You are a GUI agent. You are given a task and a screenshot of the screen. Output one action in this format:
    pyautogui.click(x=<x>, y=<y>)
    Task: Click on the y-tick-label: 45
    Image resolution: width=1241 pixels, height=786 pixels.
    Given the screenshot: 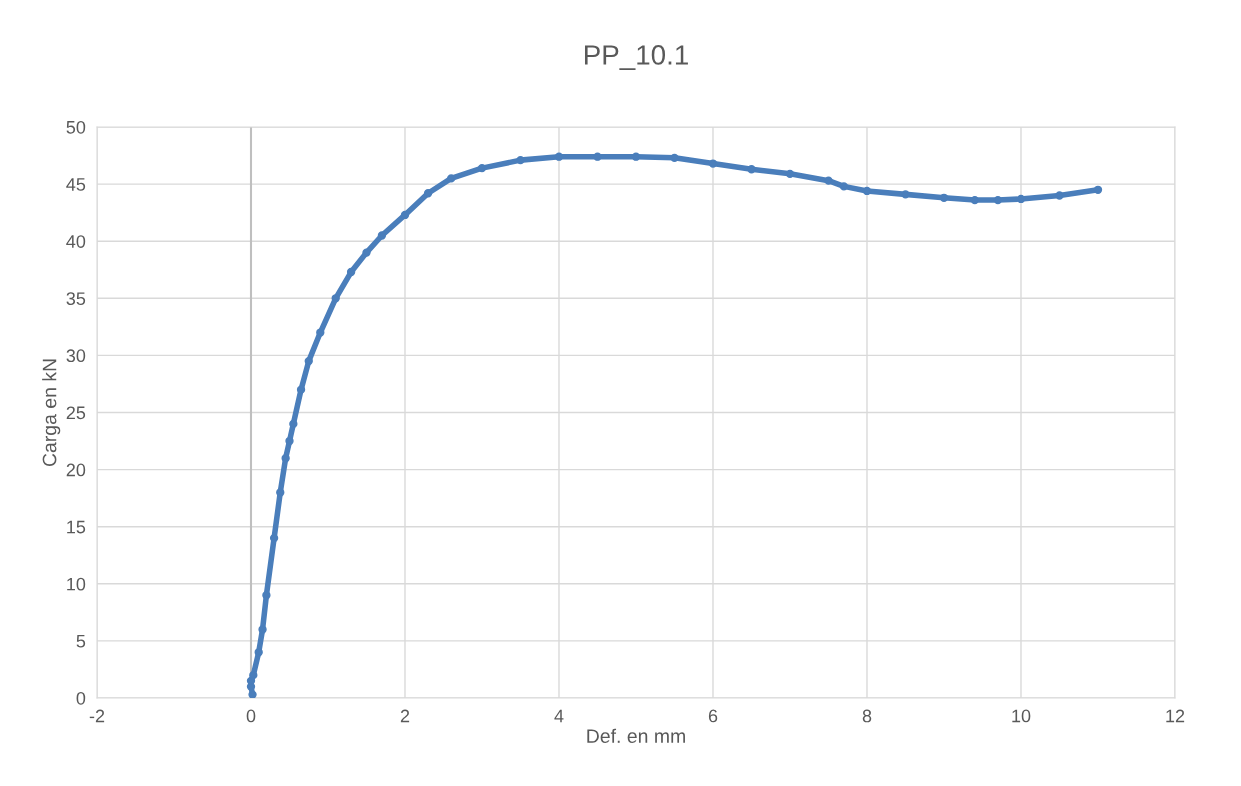 What is the action you would take?
    pyautogui.click(x=76, y=184)
    